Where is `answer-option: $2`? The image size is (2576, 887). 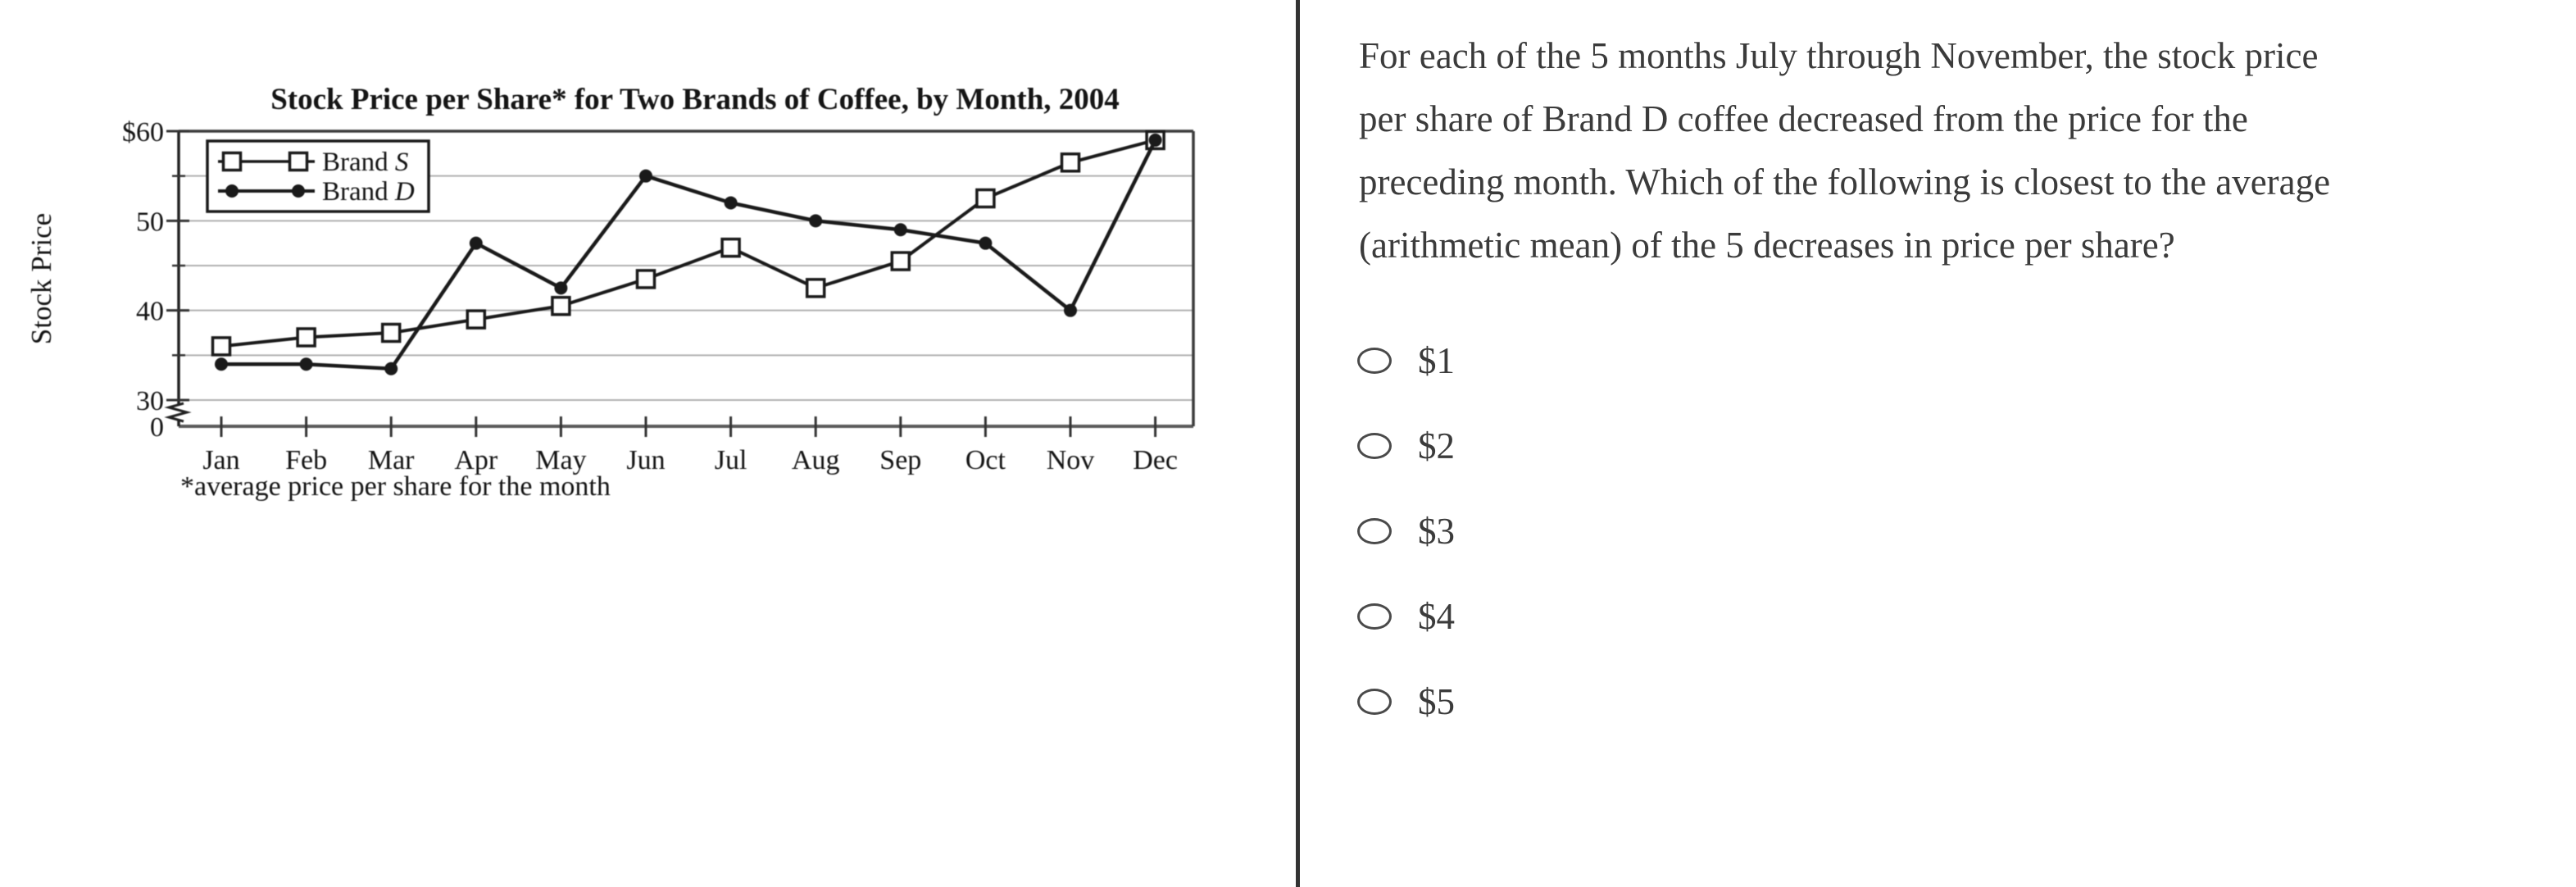 answer-option: $2 is located at coordinates (1406, 446).